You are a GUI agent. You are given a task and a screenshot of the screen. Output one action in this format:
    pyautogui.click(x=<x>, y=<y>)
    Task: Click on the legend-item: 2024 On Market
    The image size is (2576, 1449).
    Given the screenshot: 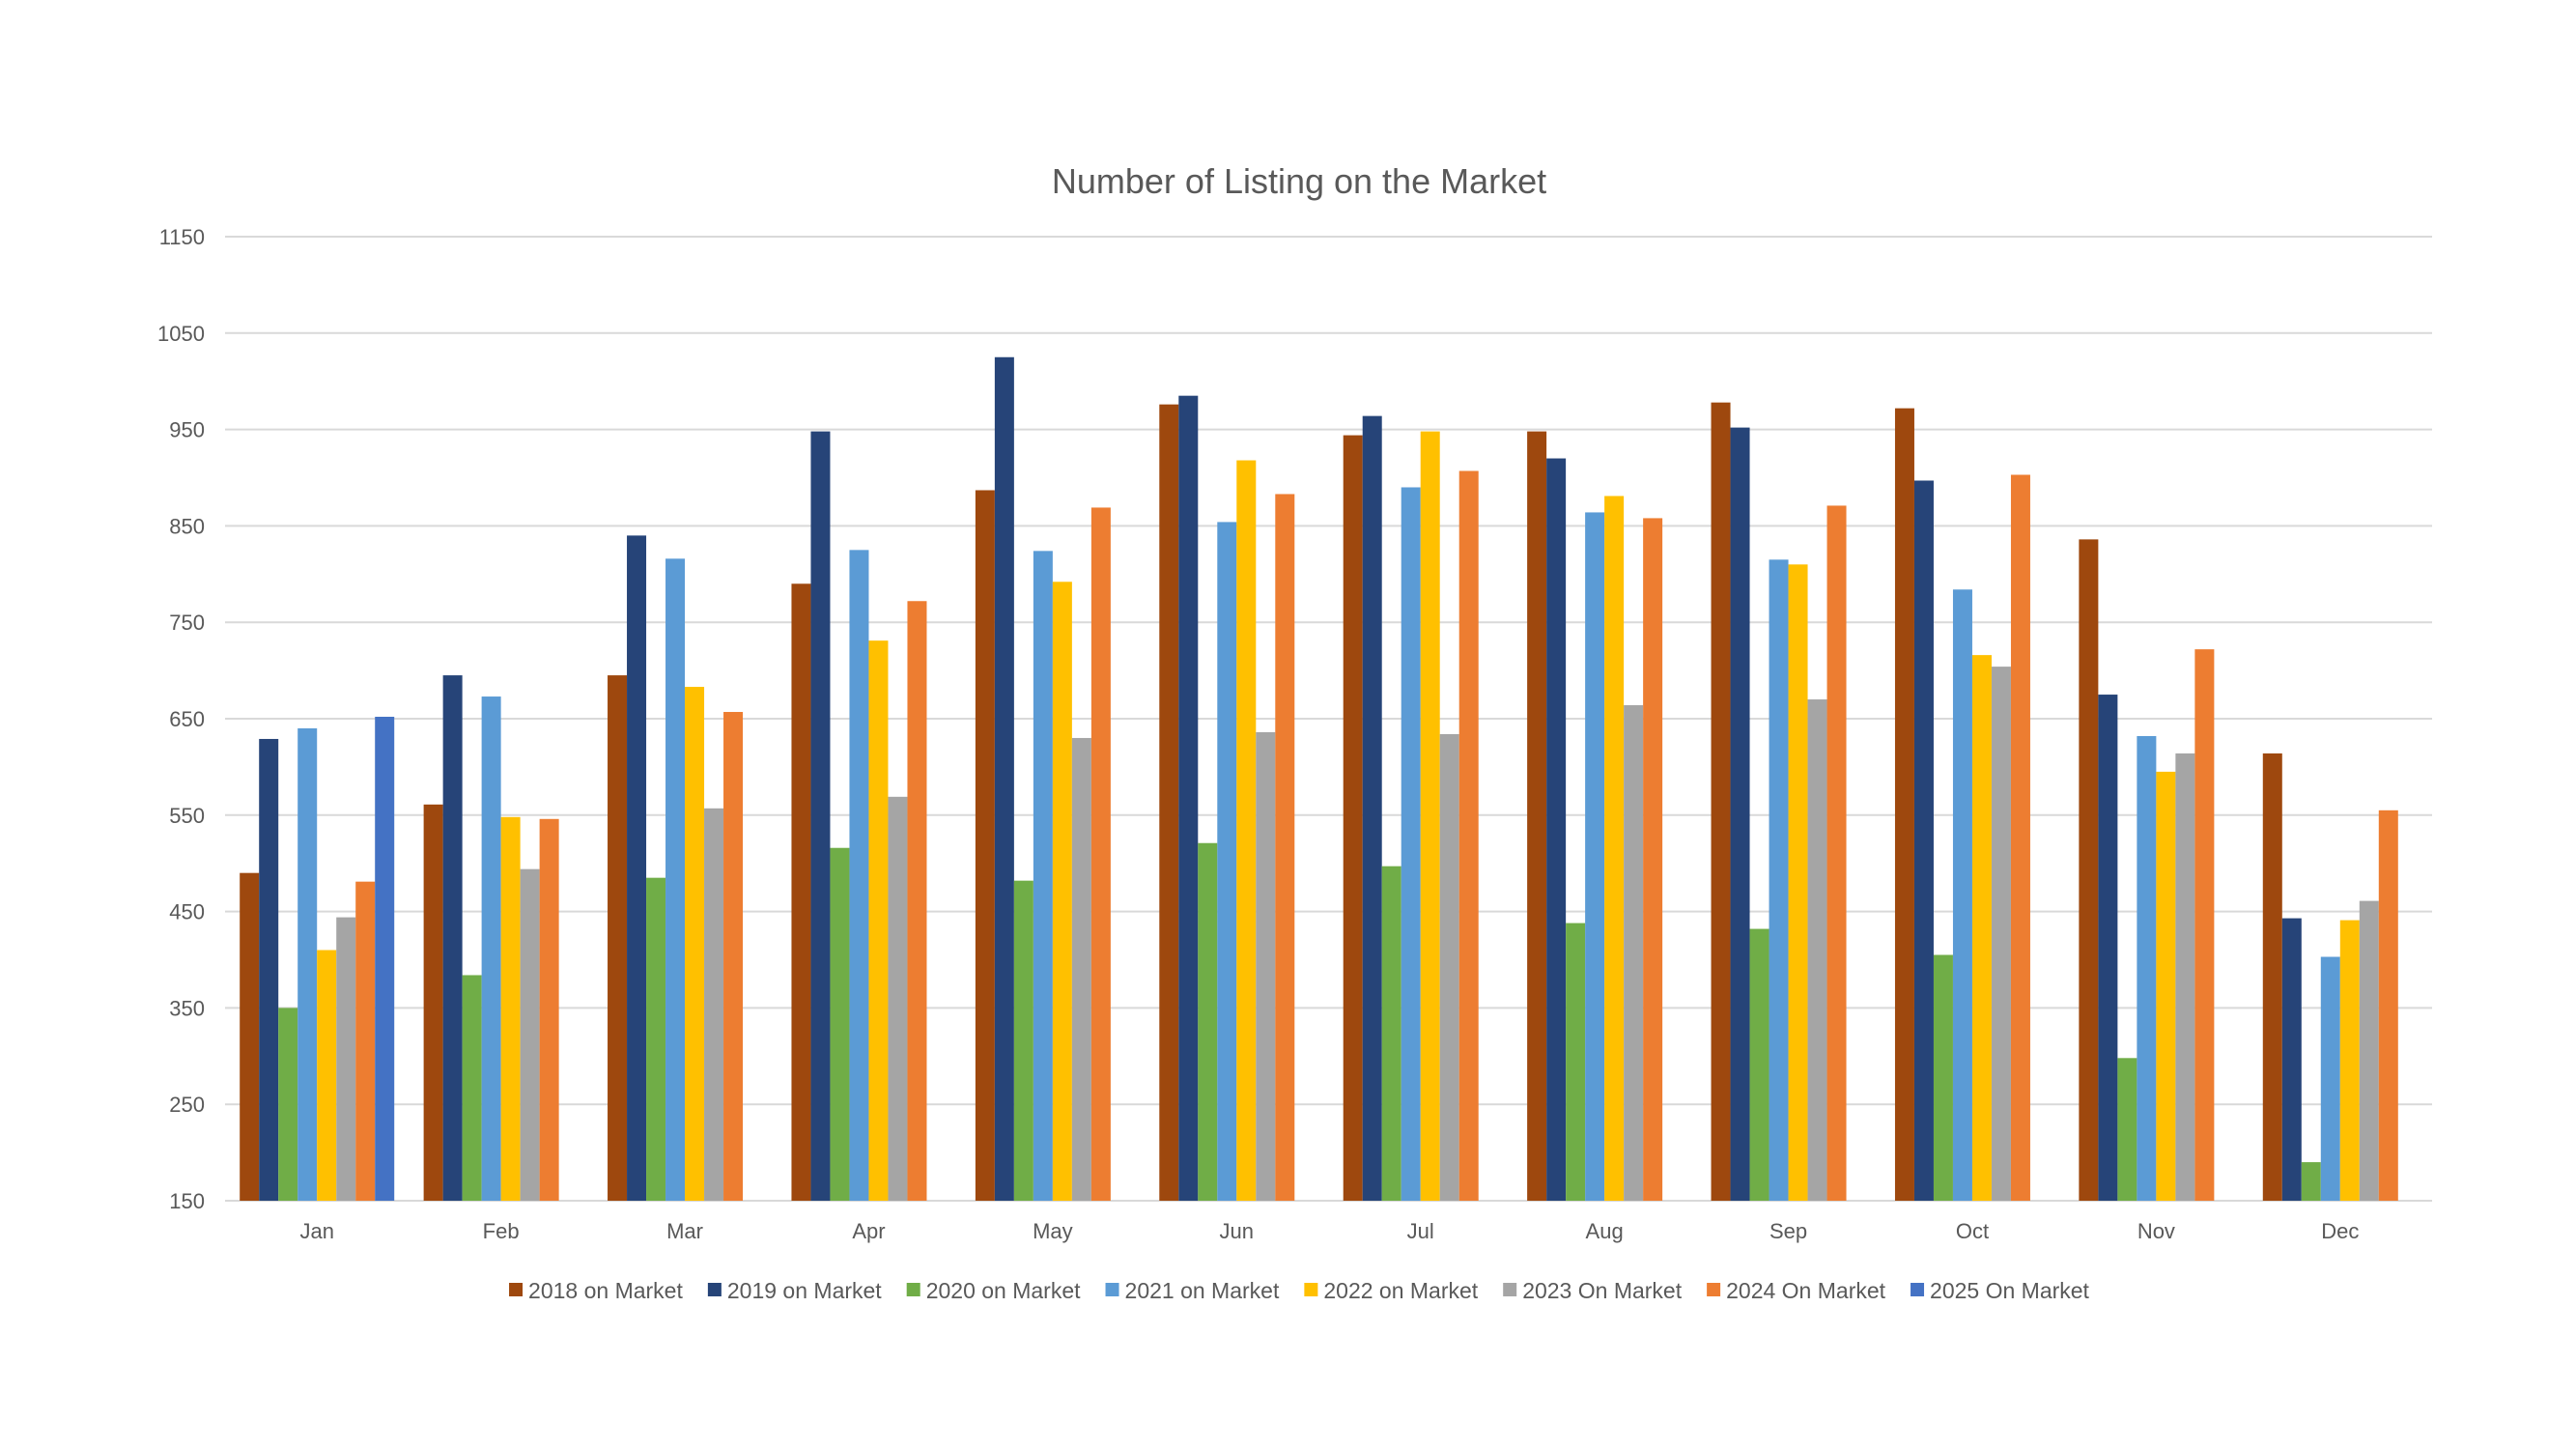 What is the action you would take?
    pyautogui.click(x=1796, y=1290)
    